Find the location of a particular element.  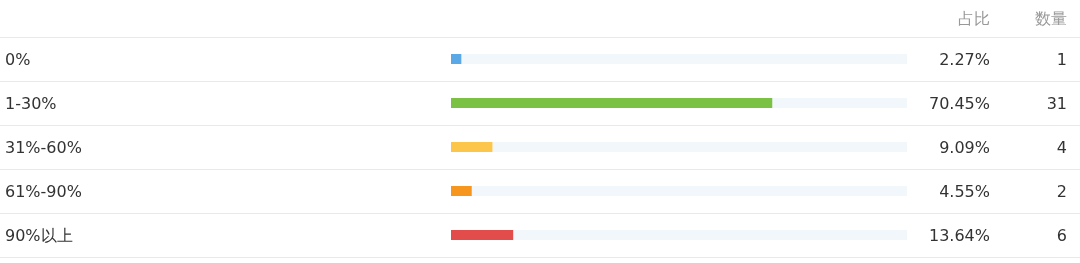

text: 数量 is located at coordinates (1051, 18).